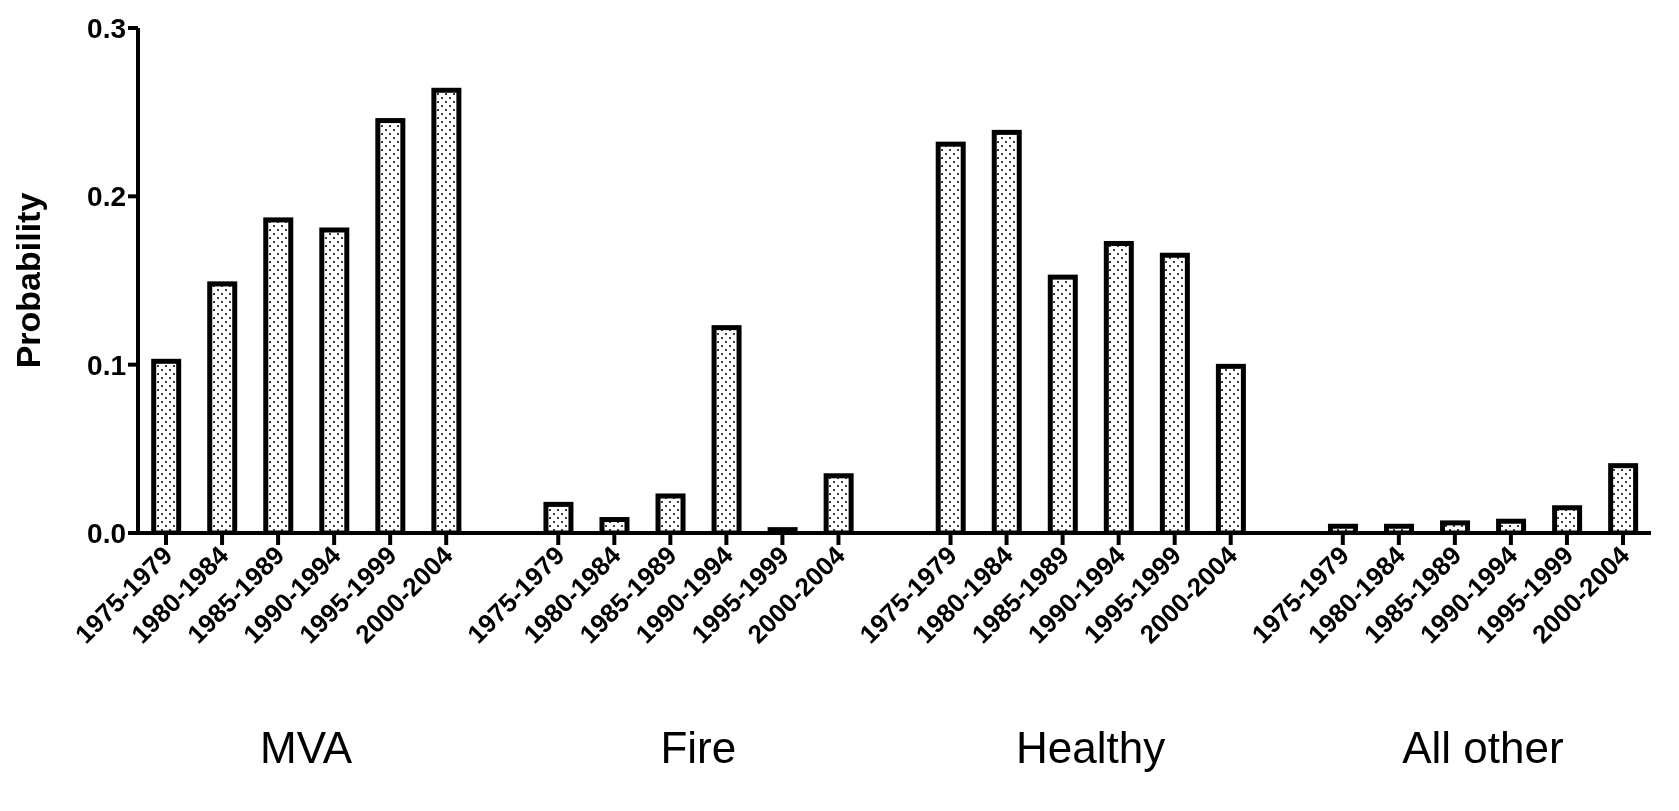 The width and height of the screenshot is (1679, 811). Describe the element at coordinates (306, 748) in the screenshot. I see `text: MVA` at that location.